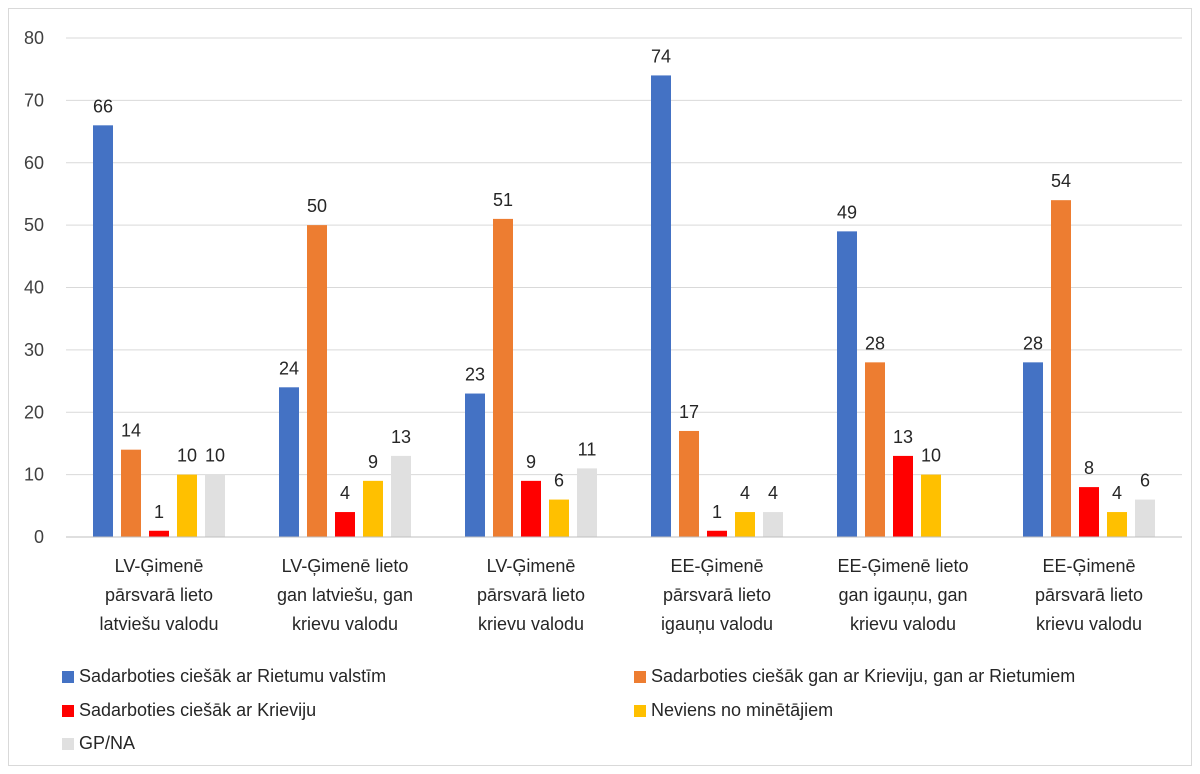 Image resolution: width=1200 pixels, height=774 pixels. What do you see at coordinates (902, 566) in the screenshot?
I see `category-label: EE-Ģimenē lieto` at bounding box center [902, 566].